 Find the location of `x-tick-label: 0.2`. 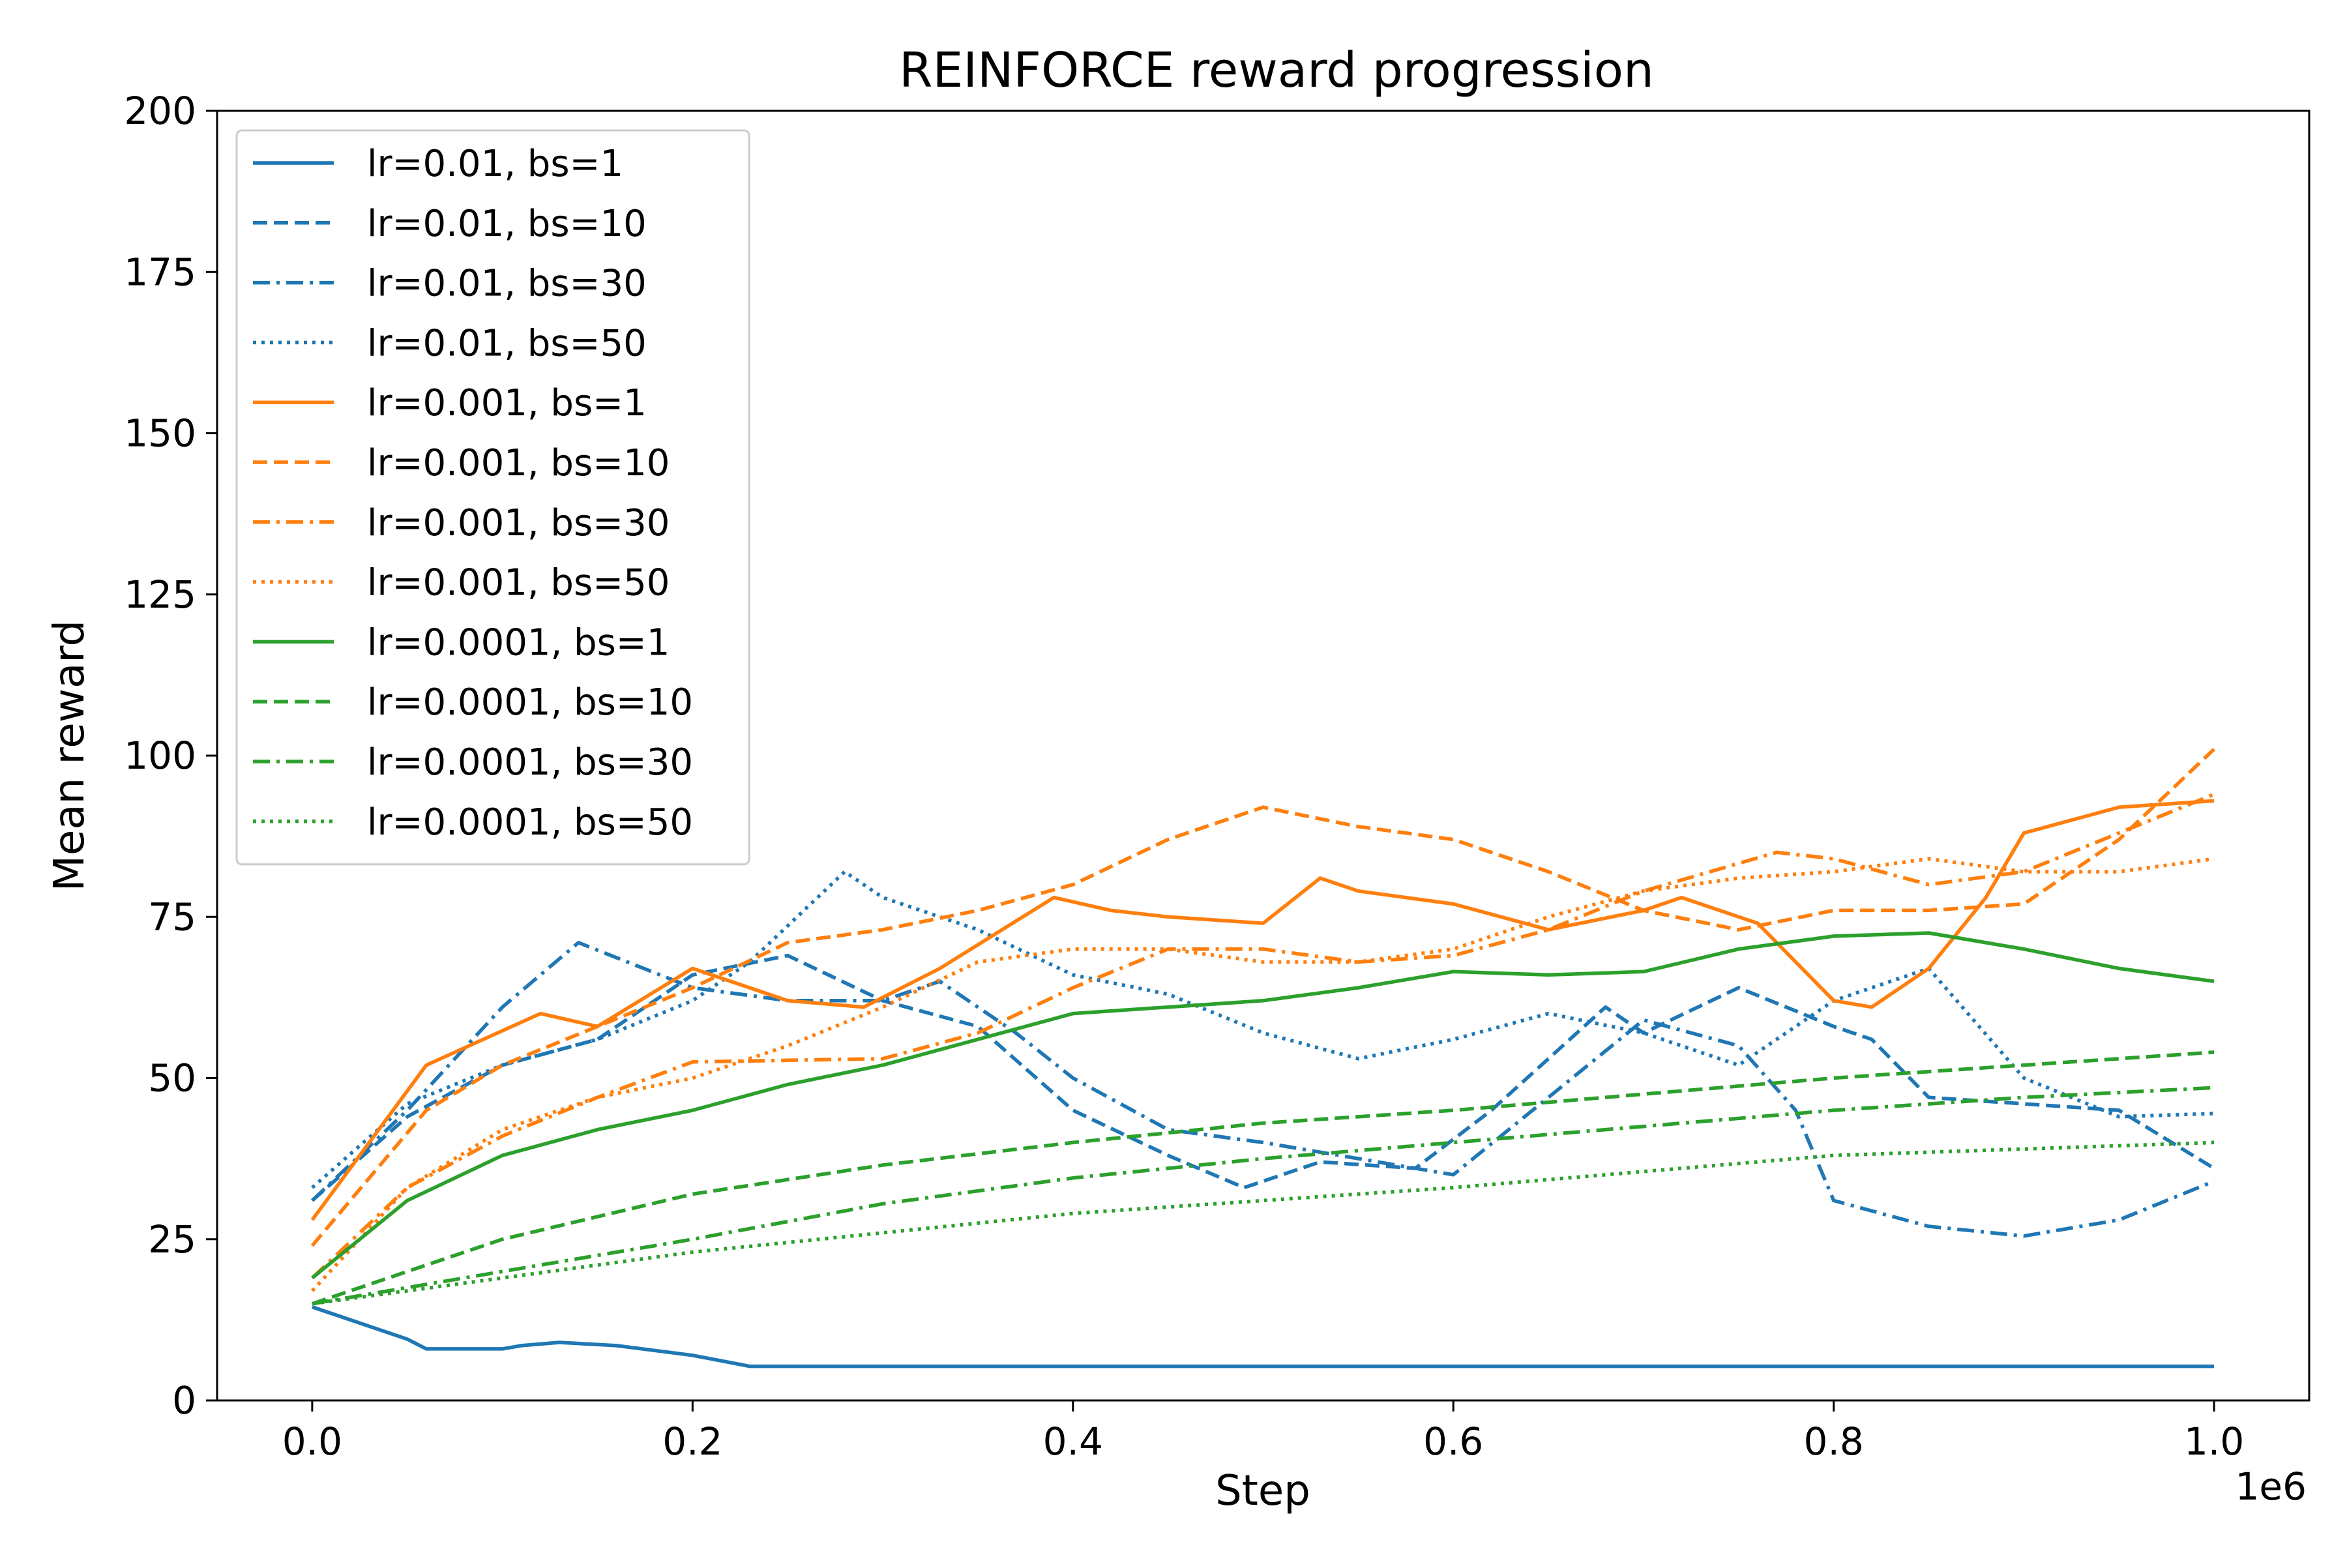

x-tick-label: 0.2 is located at coordinates (692, 1442).